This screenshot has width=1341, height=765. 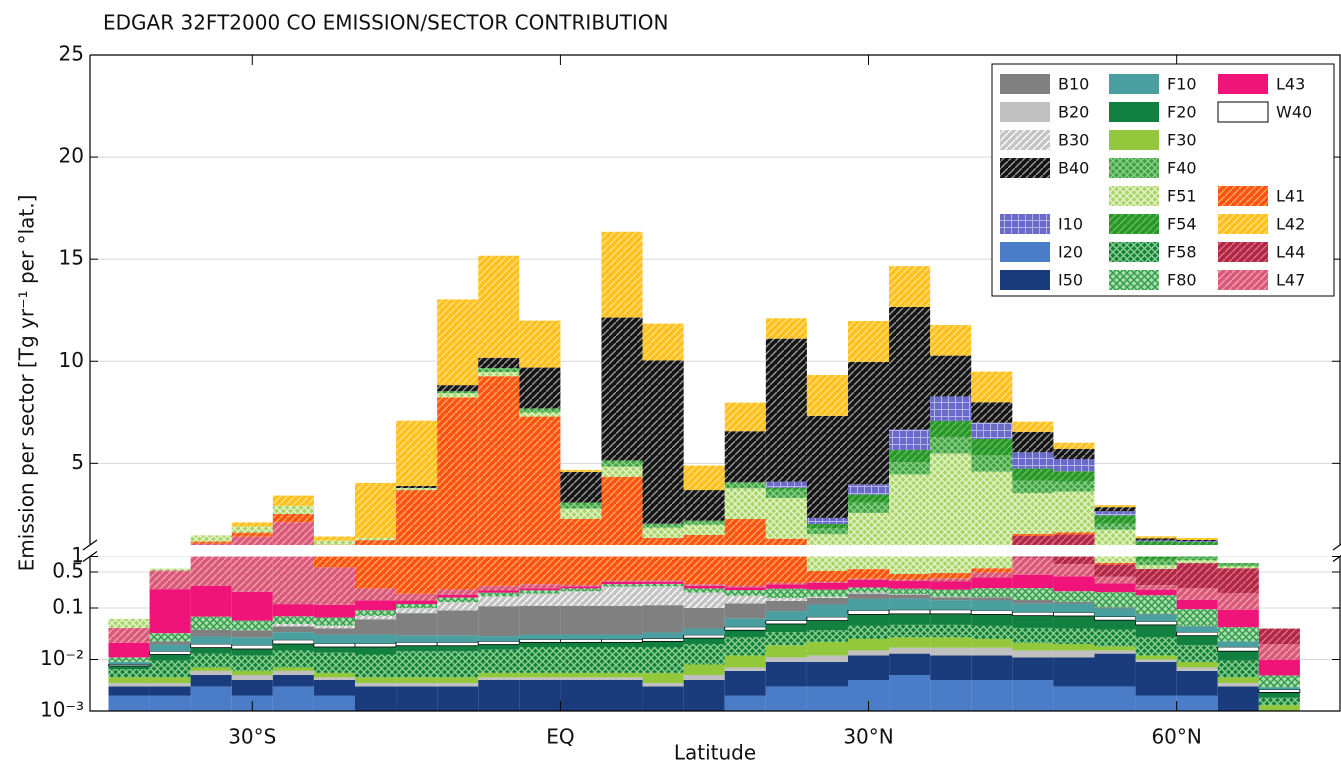 What do you see at coordinates (71, 360) in the screenshot?
I see `y-tick-label: 10` at bounding box center [71, 360].